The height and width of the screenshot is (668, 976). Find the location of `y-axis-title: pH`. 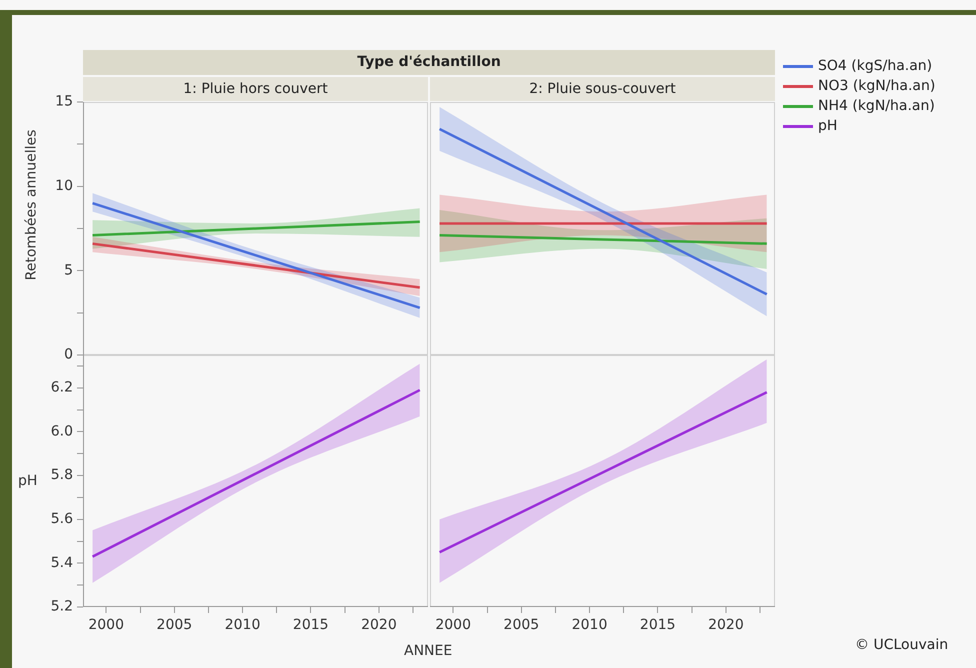

y-axis-title: pH is located at coordinates (28, 481).